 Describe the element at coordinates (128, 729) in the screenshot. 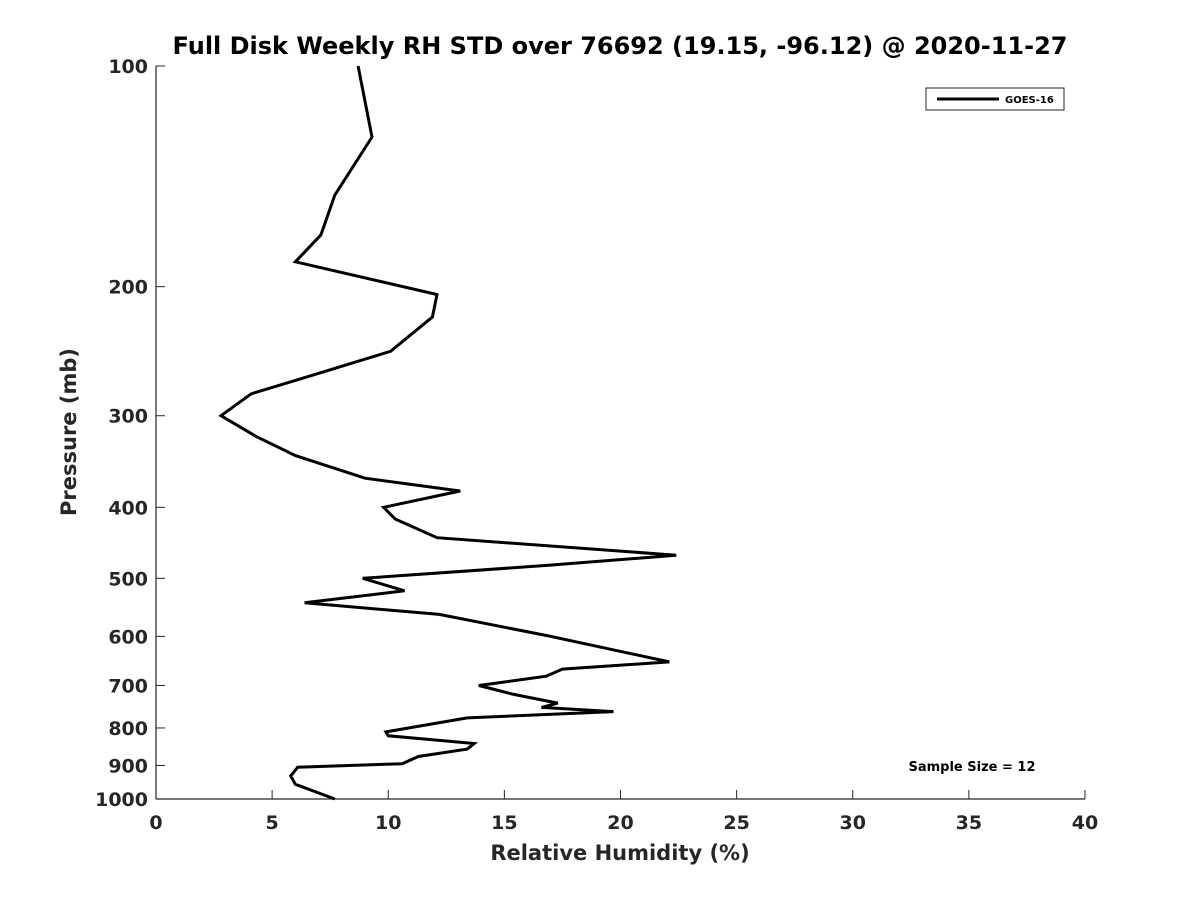

I see `y-tick-label: 800` at that location.